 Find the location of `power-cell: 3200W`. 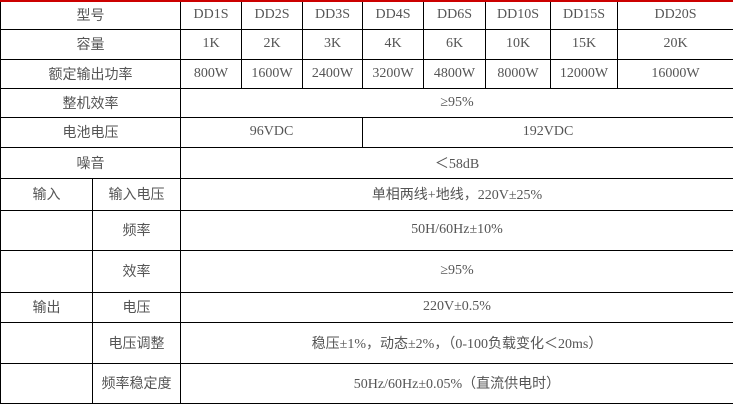

power-cell: 3200W is located at coordinates (393, 73).